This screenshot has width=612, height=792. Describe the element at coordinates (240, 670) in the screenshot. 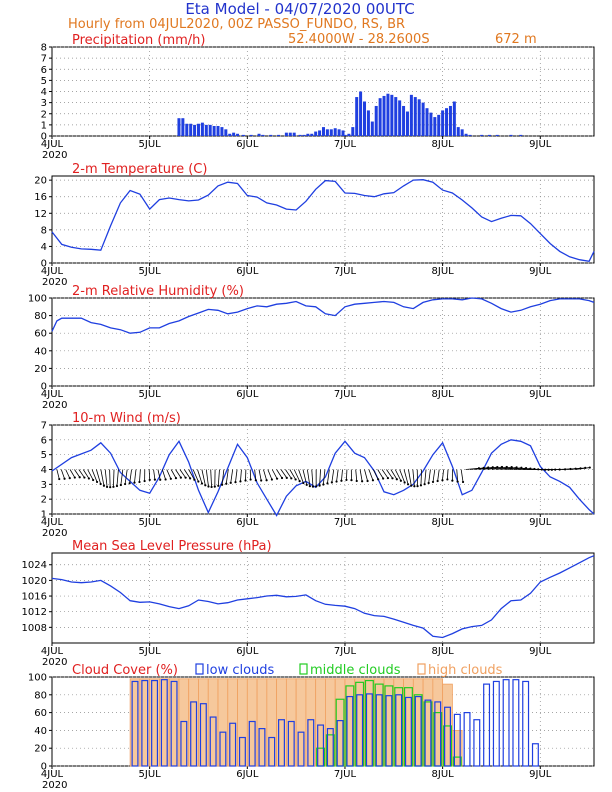

I see `legend-label: low clouds` at that location.